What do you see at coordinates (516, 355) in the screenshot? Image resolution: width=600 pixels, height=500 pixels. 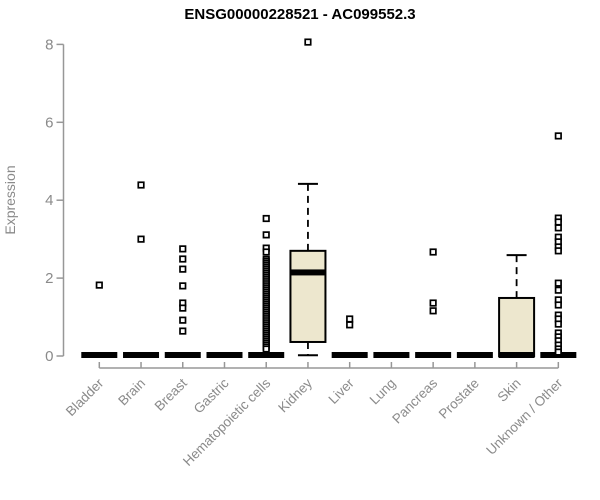 I see `median-skin` at bounding box center [516, 355].